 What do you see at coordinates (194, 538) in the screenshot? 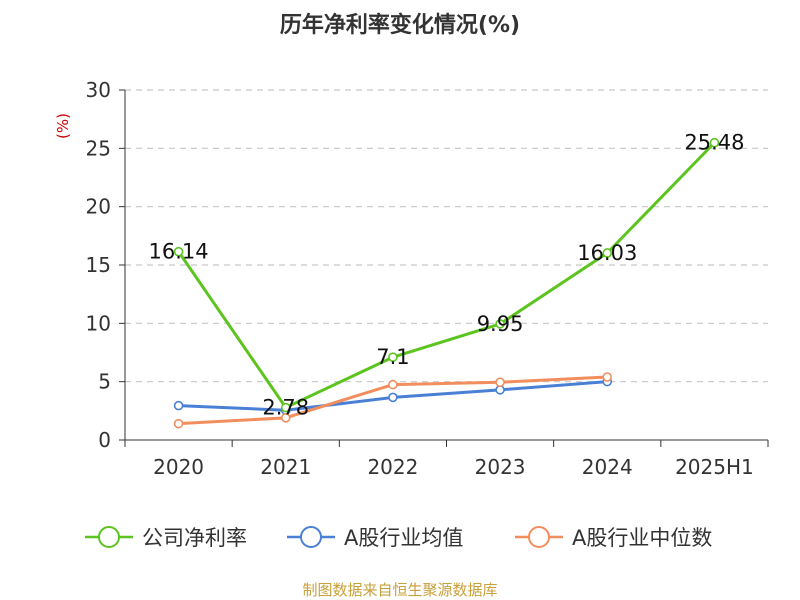
I see `legend-label: 公司净利率` at bounding box center [194, 538].